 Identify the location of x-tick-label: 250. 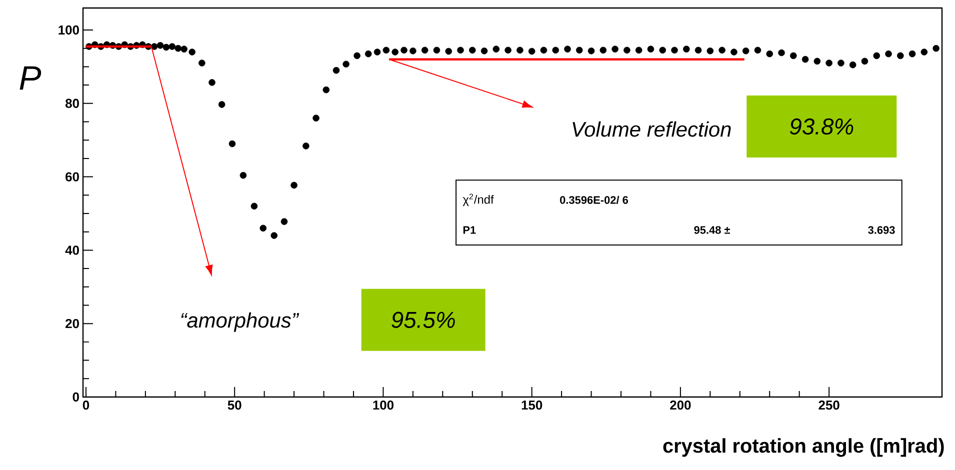
(829, 405).